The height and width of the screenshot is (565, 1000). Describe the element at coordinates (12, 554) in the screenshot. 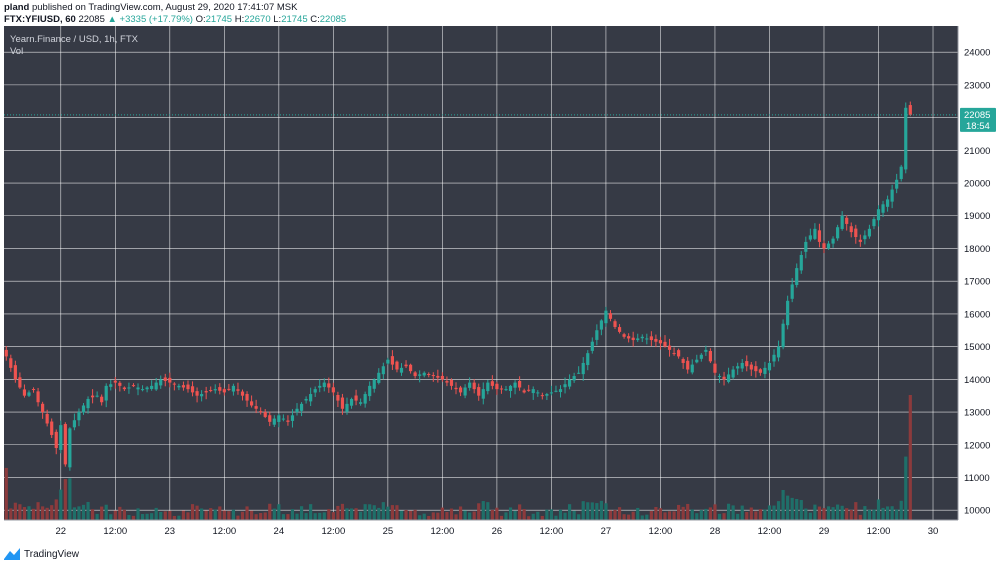

I see `tradingview-logo-icon` at that location.